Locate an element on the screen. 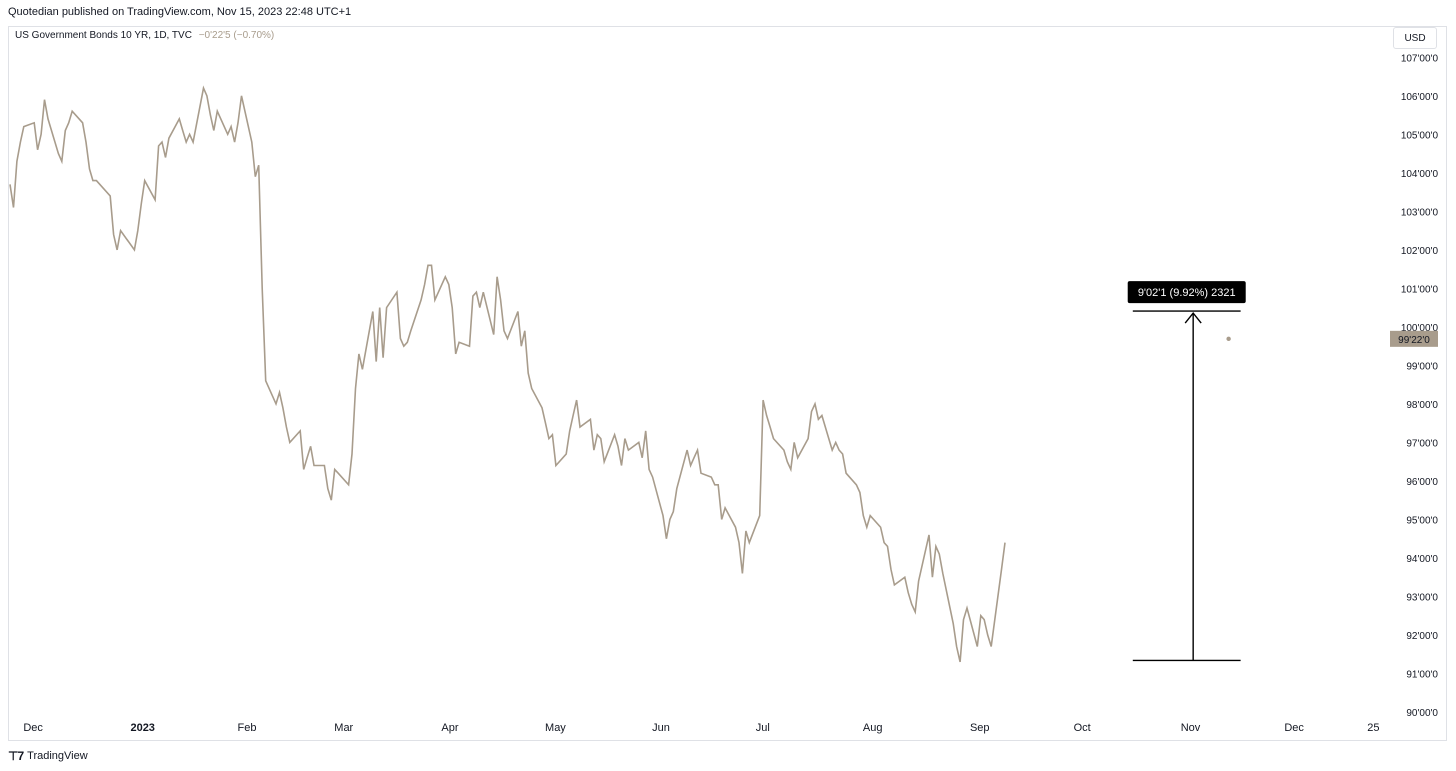 Image resolution: width=1456 pixels, height=771 pixels. y-tick-label: 99'00'0 is located at coordinates (1422, 366).